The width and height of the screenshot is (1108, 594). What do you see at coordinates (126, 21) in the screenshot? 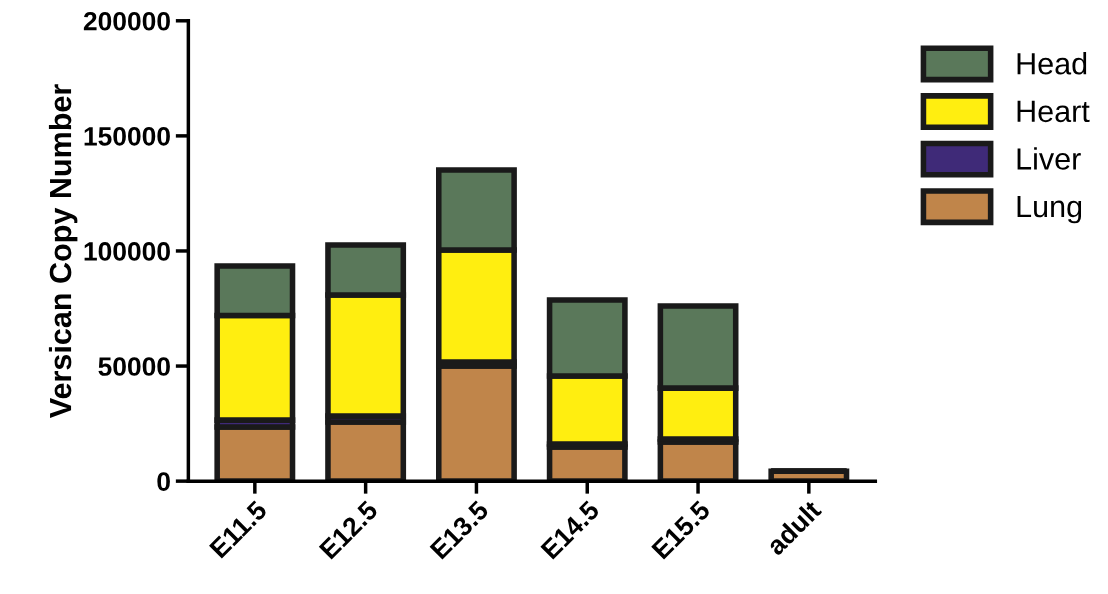
I see `y-tick-label: 200000` at bounding box center [126, 21].